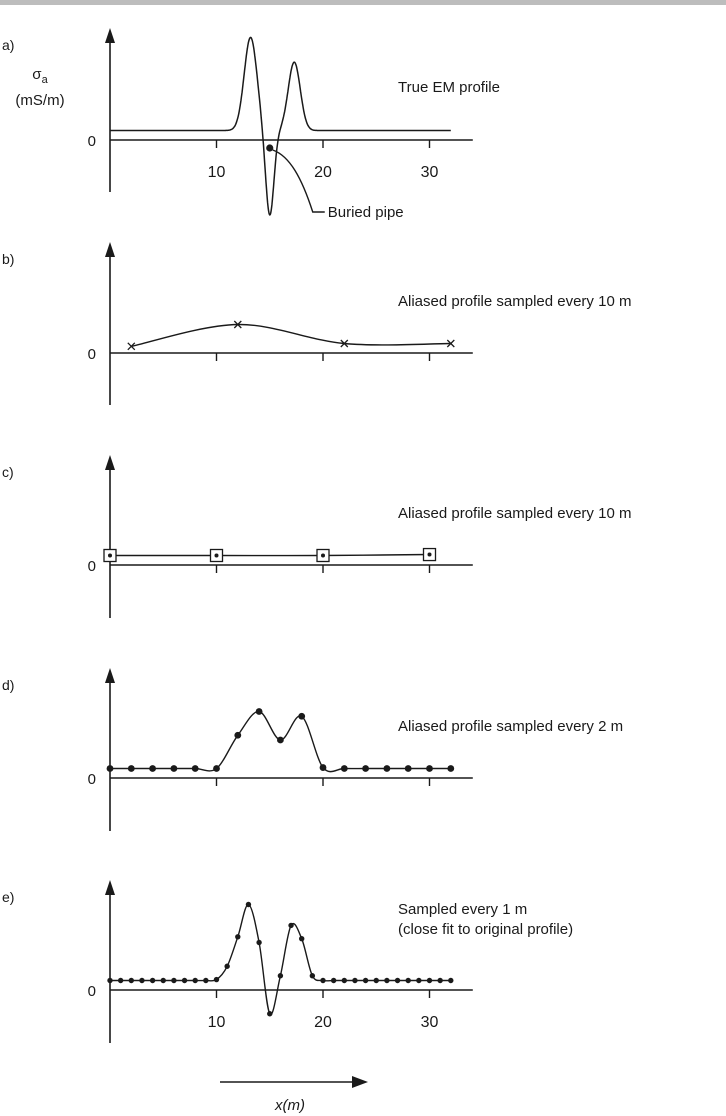 This screenshot has height=1116, width=726. Describe the element at coordinates (8, 897) in the screenshot. I see `panel-label: e)` at that location.